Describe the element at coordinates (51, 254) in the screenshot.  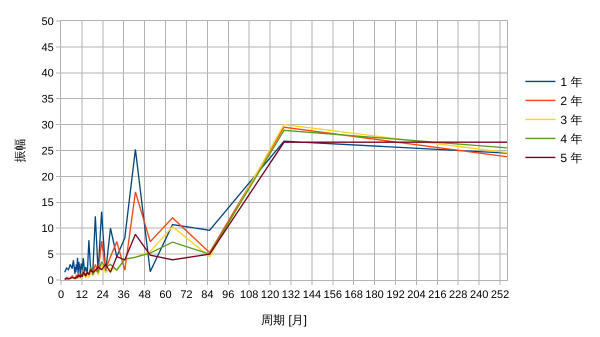
I see `y-tick-label: 5` at that location.